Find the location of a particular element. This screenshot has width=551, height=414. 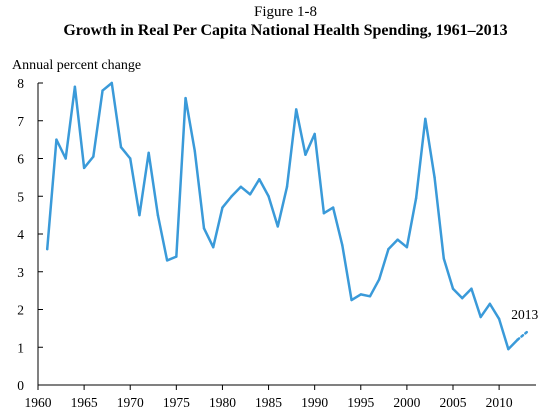

y-tick-label: 5 is located at coordinates (20, 196).